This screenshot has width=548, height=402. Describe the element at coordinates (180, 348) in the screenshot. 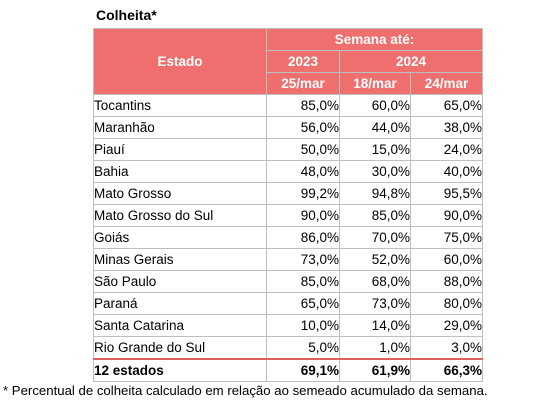

I see `state-name: Rio Grande do Sul` at that location.